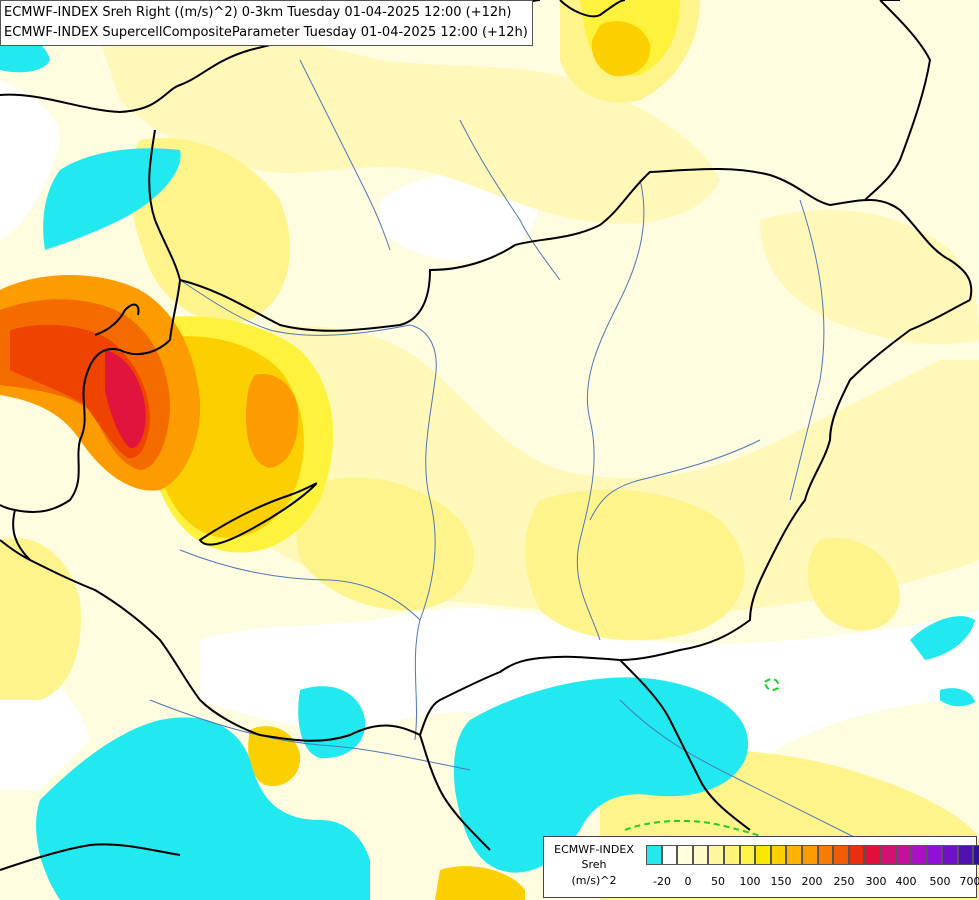  Describe the element at coordinates (295, 307) in the screenshot. I see `river-danube-west` at that location.